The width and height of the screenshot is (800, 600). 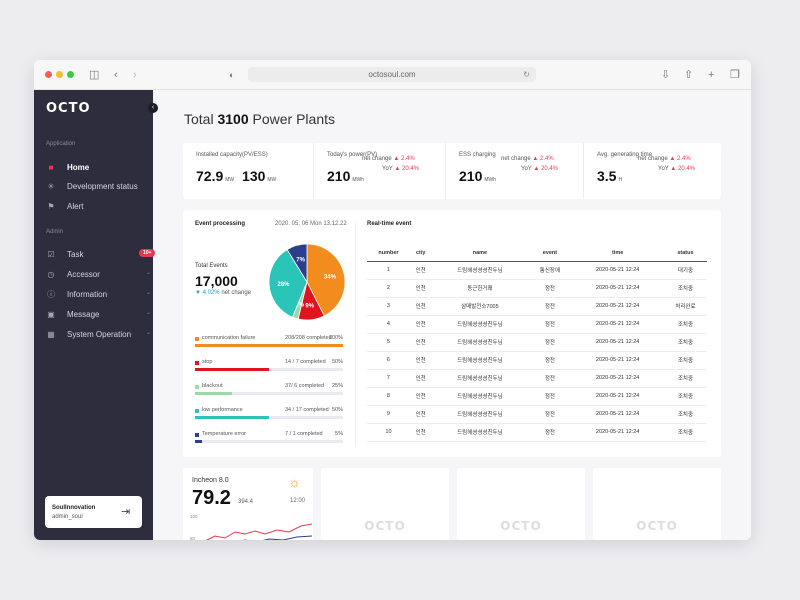 What do you see at coordinates (284, 285) in the screenshot?
I see `pie-label: 28%` at bounding box center [284, 285].